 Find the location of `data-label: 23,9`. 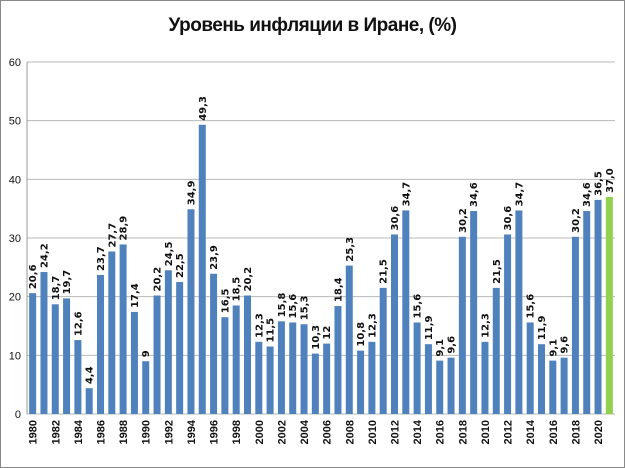

data-label: 23,9 is located at coordinates (214, 257).